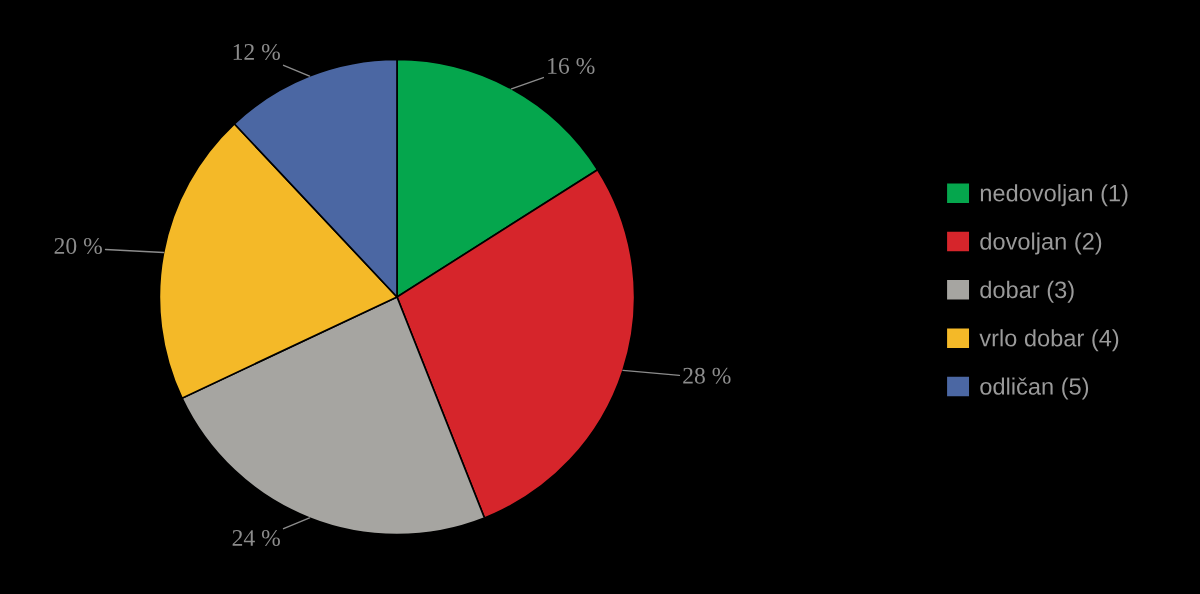 Image resolution: width=1200 pixels, height=594 pixels. What do you see at coordinates (1027, 291) in the screenshot?
I see `legend-label: dobar (3)` at bounding box center [1027, 291].